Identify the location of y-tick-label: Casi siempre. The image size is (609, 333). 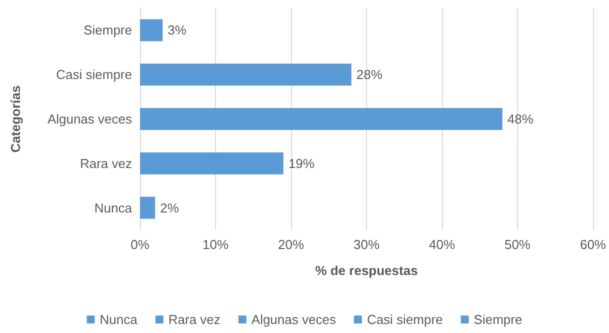
(94, 74).